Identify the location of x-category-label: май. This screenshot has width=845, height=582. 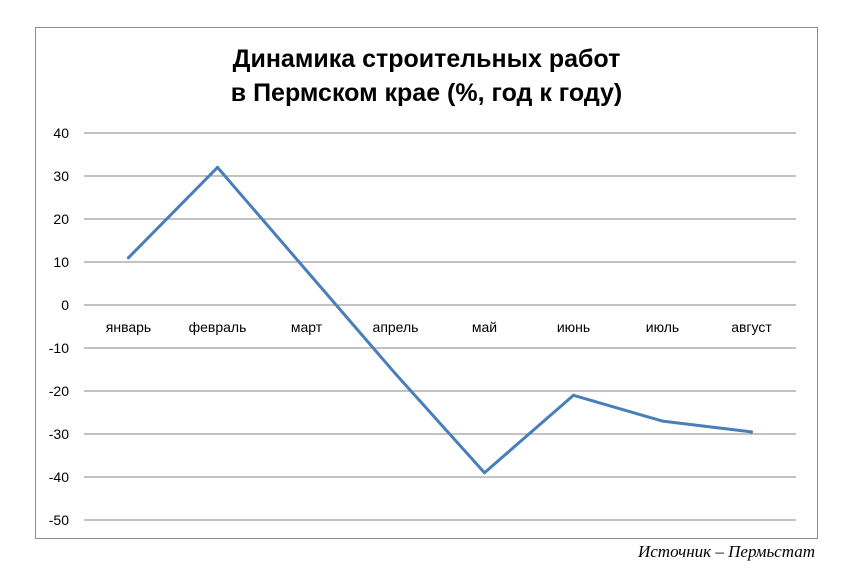
(484, 327).